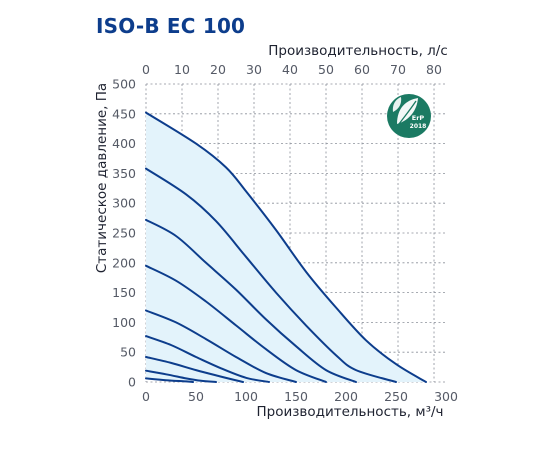  What do you see at coordinates (446, 396) in the screenshot?
I see `x-tick-label: 300` at bounding box center [446, 396].